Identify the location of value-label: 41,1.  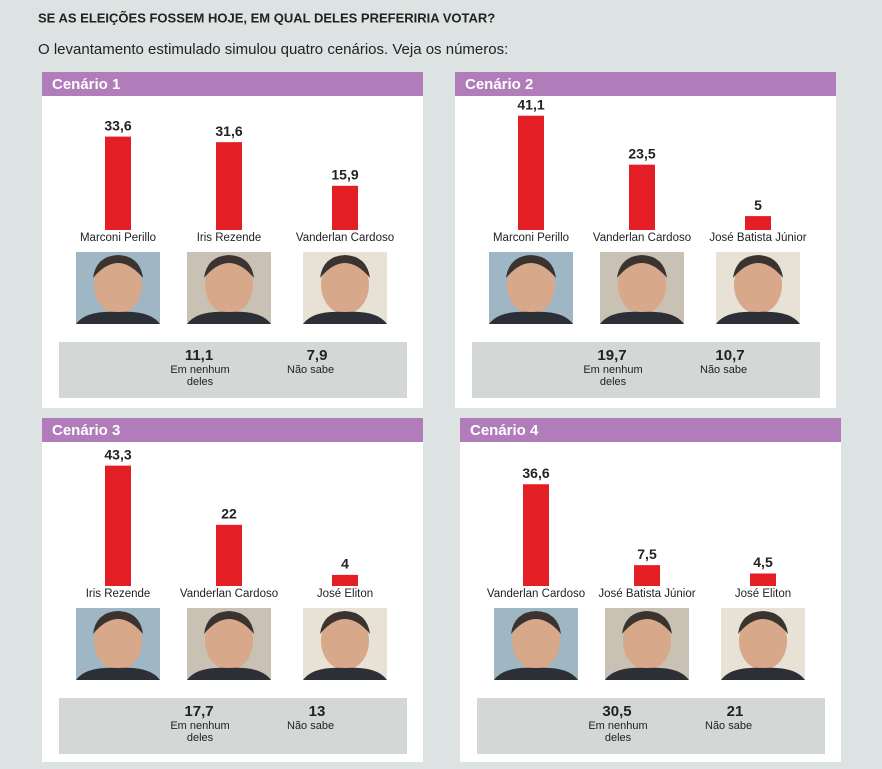
(530, 104).